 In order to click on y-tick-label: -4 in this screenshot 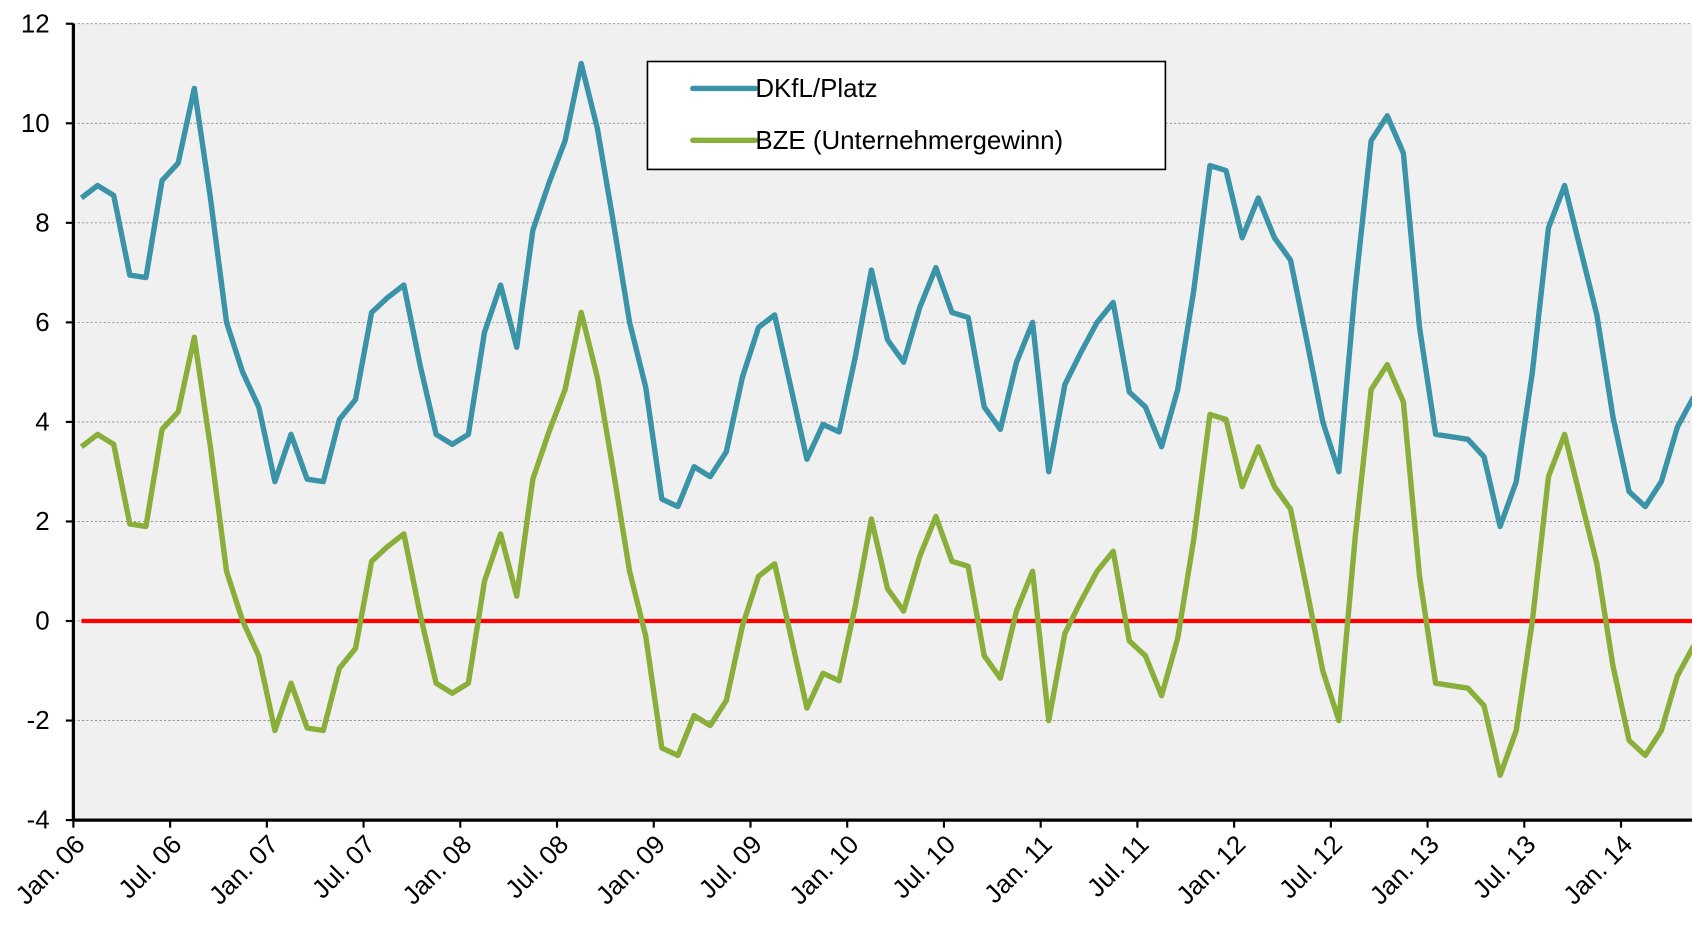, I will do `click(38, 821)`.